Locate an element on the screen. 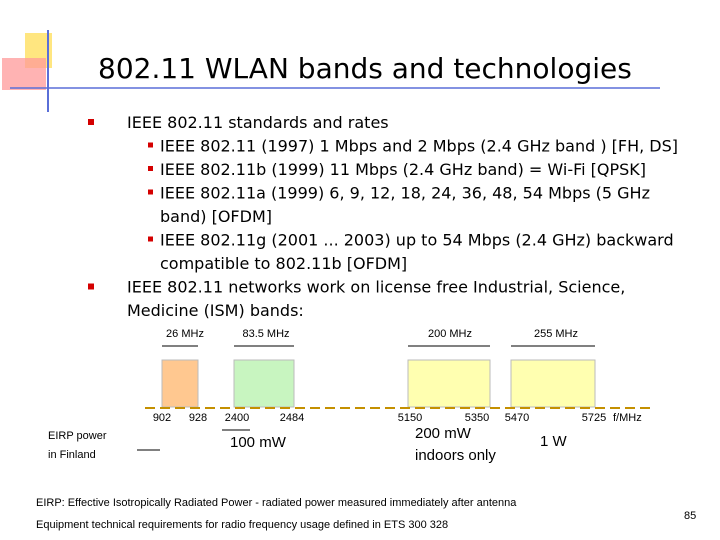  bullet-text: Medicine (ISM) bands: is located at coordinates (215, 310).